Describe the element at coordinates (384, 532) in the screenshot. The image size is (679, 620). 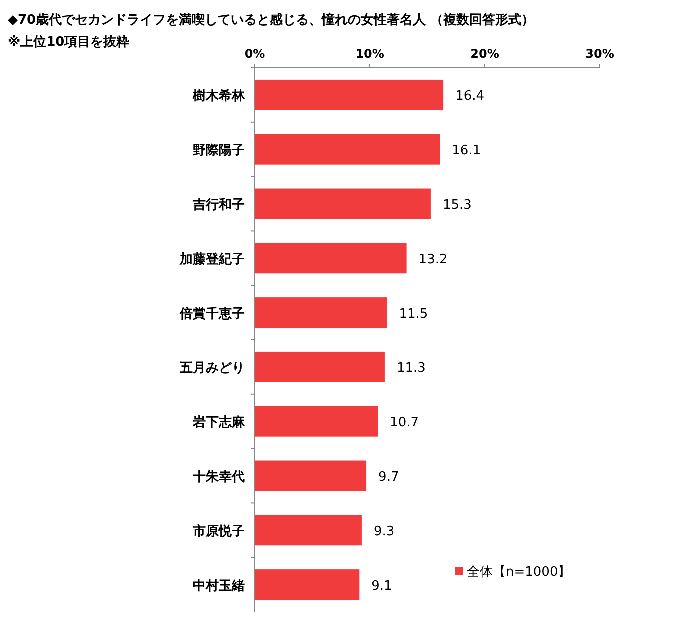
I see `data-label: 9.3` at that location.